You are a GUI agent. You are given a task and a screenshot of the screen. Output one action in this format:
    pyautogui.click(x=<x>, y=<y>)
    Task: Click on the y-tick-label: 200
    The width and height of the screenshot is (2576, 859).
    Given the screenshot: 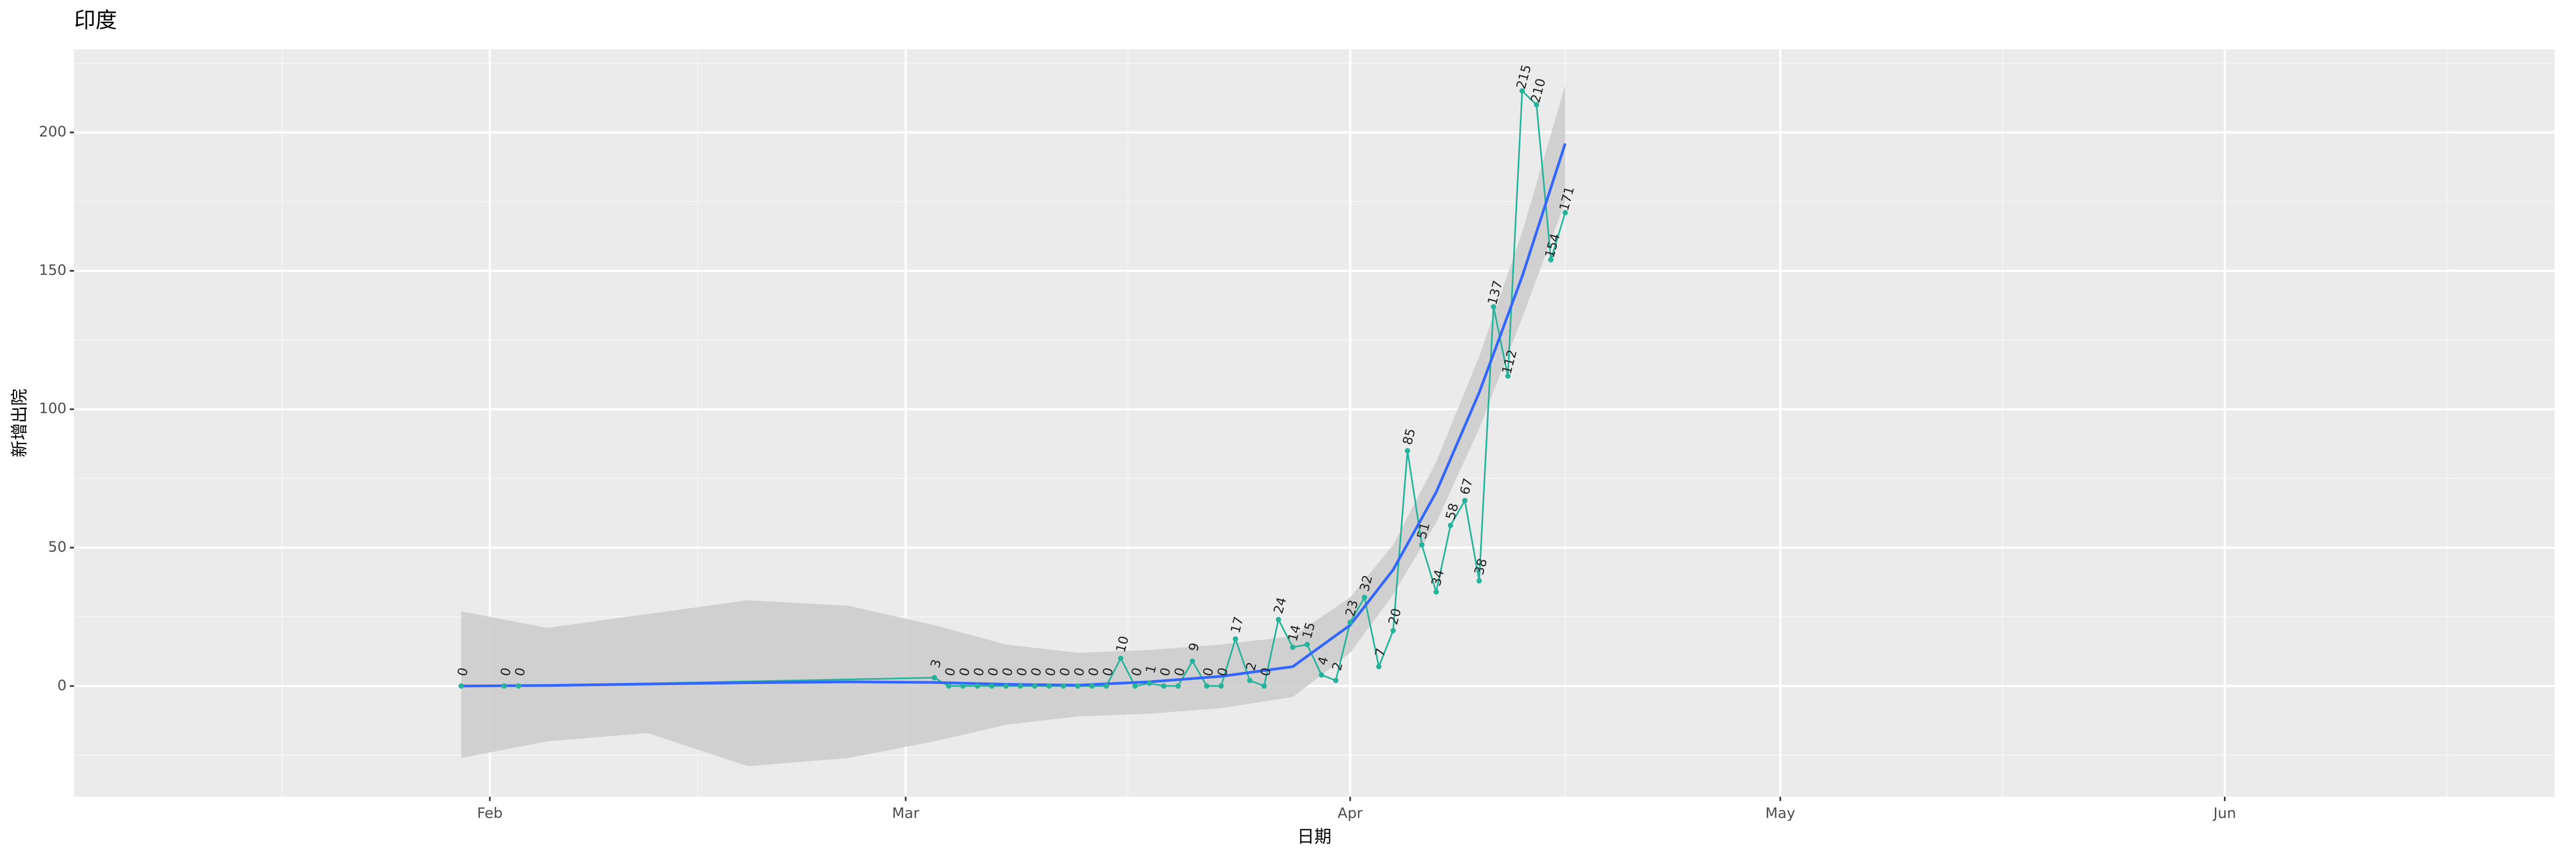 What is the action you would take?
    pyautogui.click(x=53, y=131)
    